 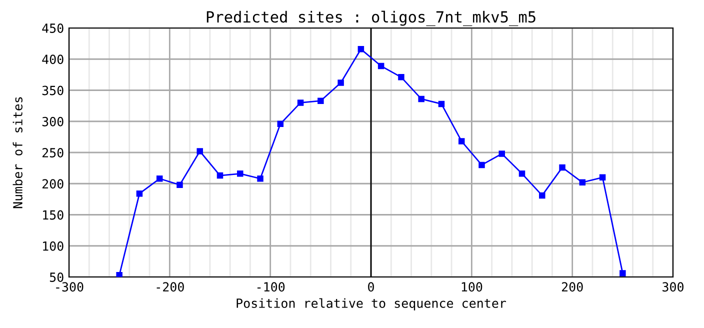 I want to click on y-tick-label: 150, so click(x=53, y=215).